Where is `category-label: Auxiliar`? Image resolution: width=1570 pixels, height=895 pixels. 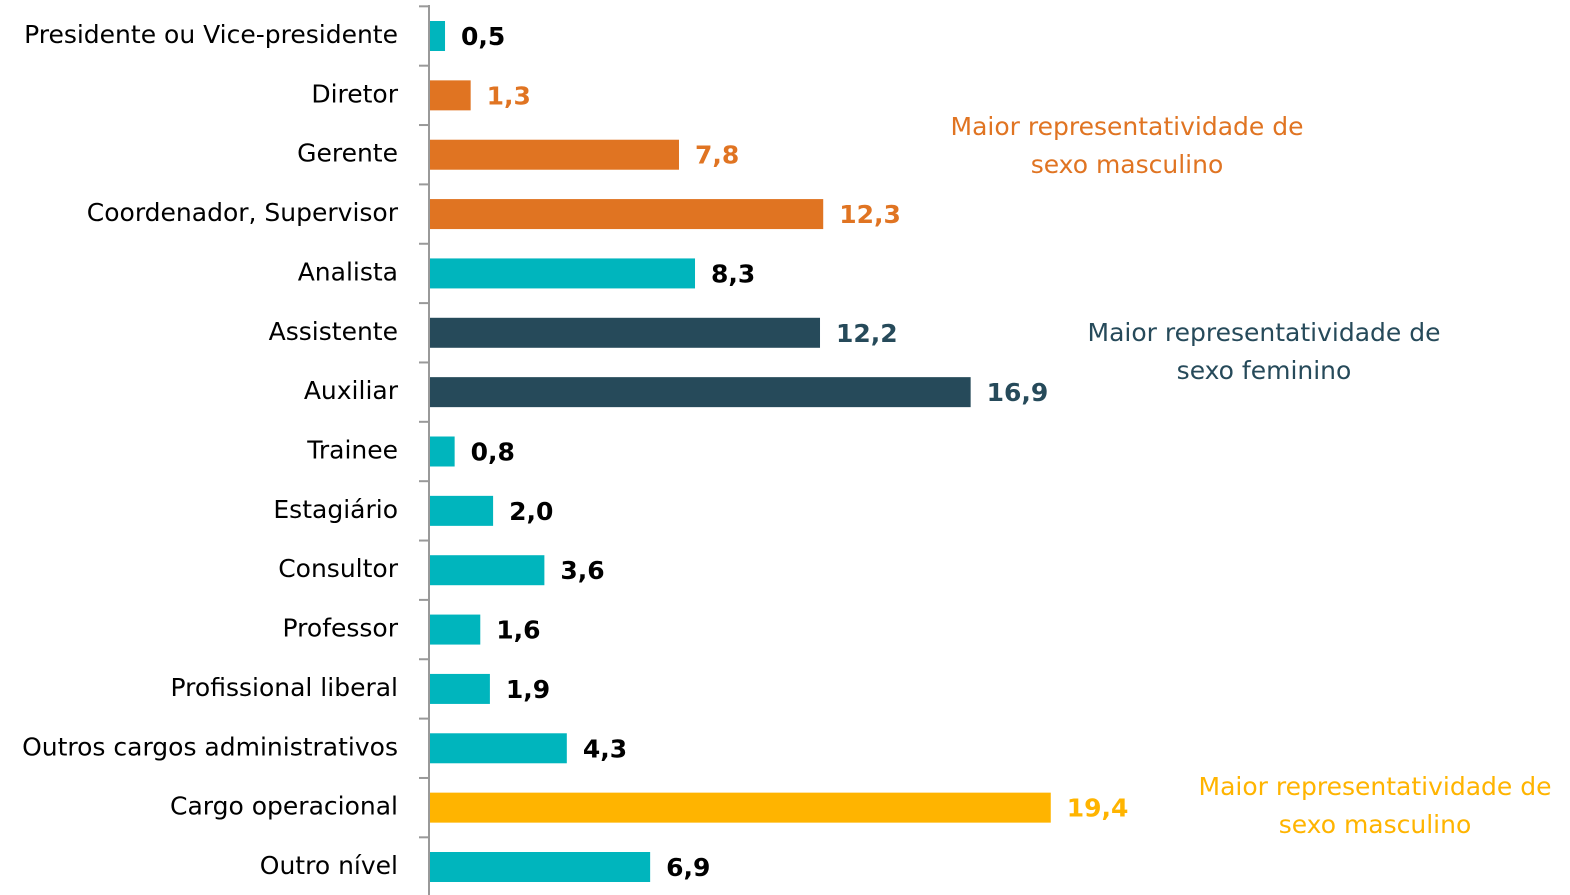 category-label: Auxiliar is located at coordinates (351, 390).